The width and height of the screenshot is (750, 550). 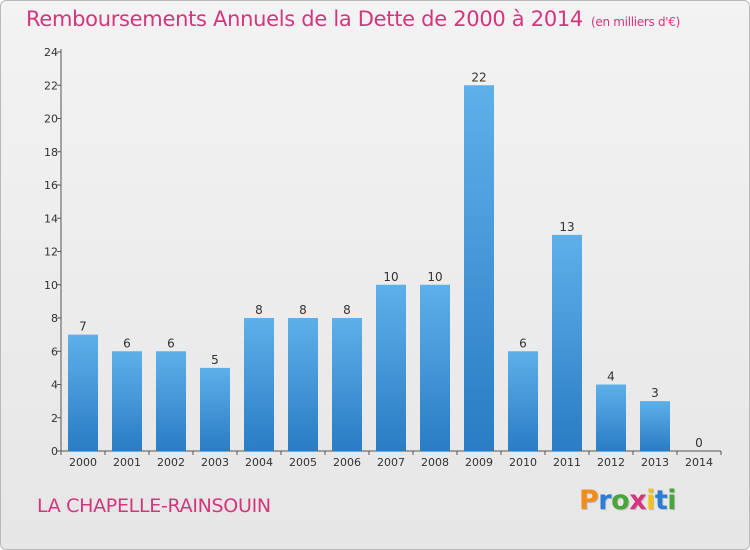 What do you see at coordinates (51, 218) in the screenshot?
I see `y-tick-label: 14` at bounding box center [51, 218].